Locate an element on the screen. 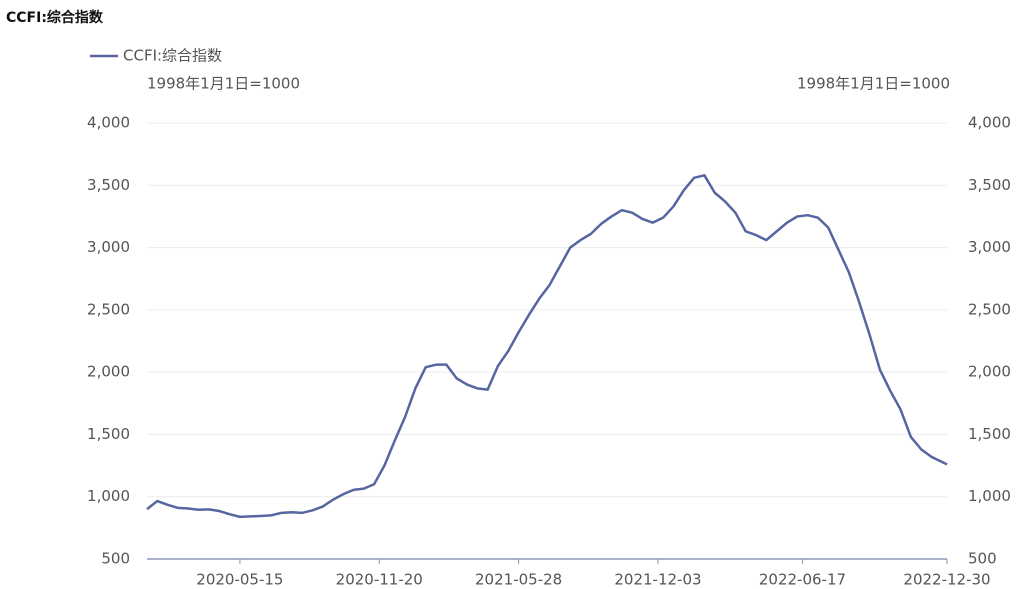 The height and width of the screenshot is (589, 1020). y-tick-label: 4,000 is located at coordinates (108, 123).